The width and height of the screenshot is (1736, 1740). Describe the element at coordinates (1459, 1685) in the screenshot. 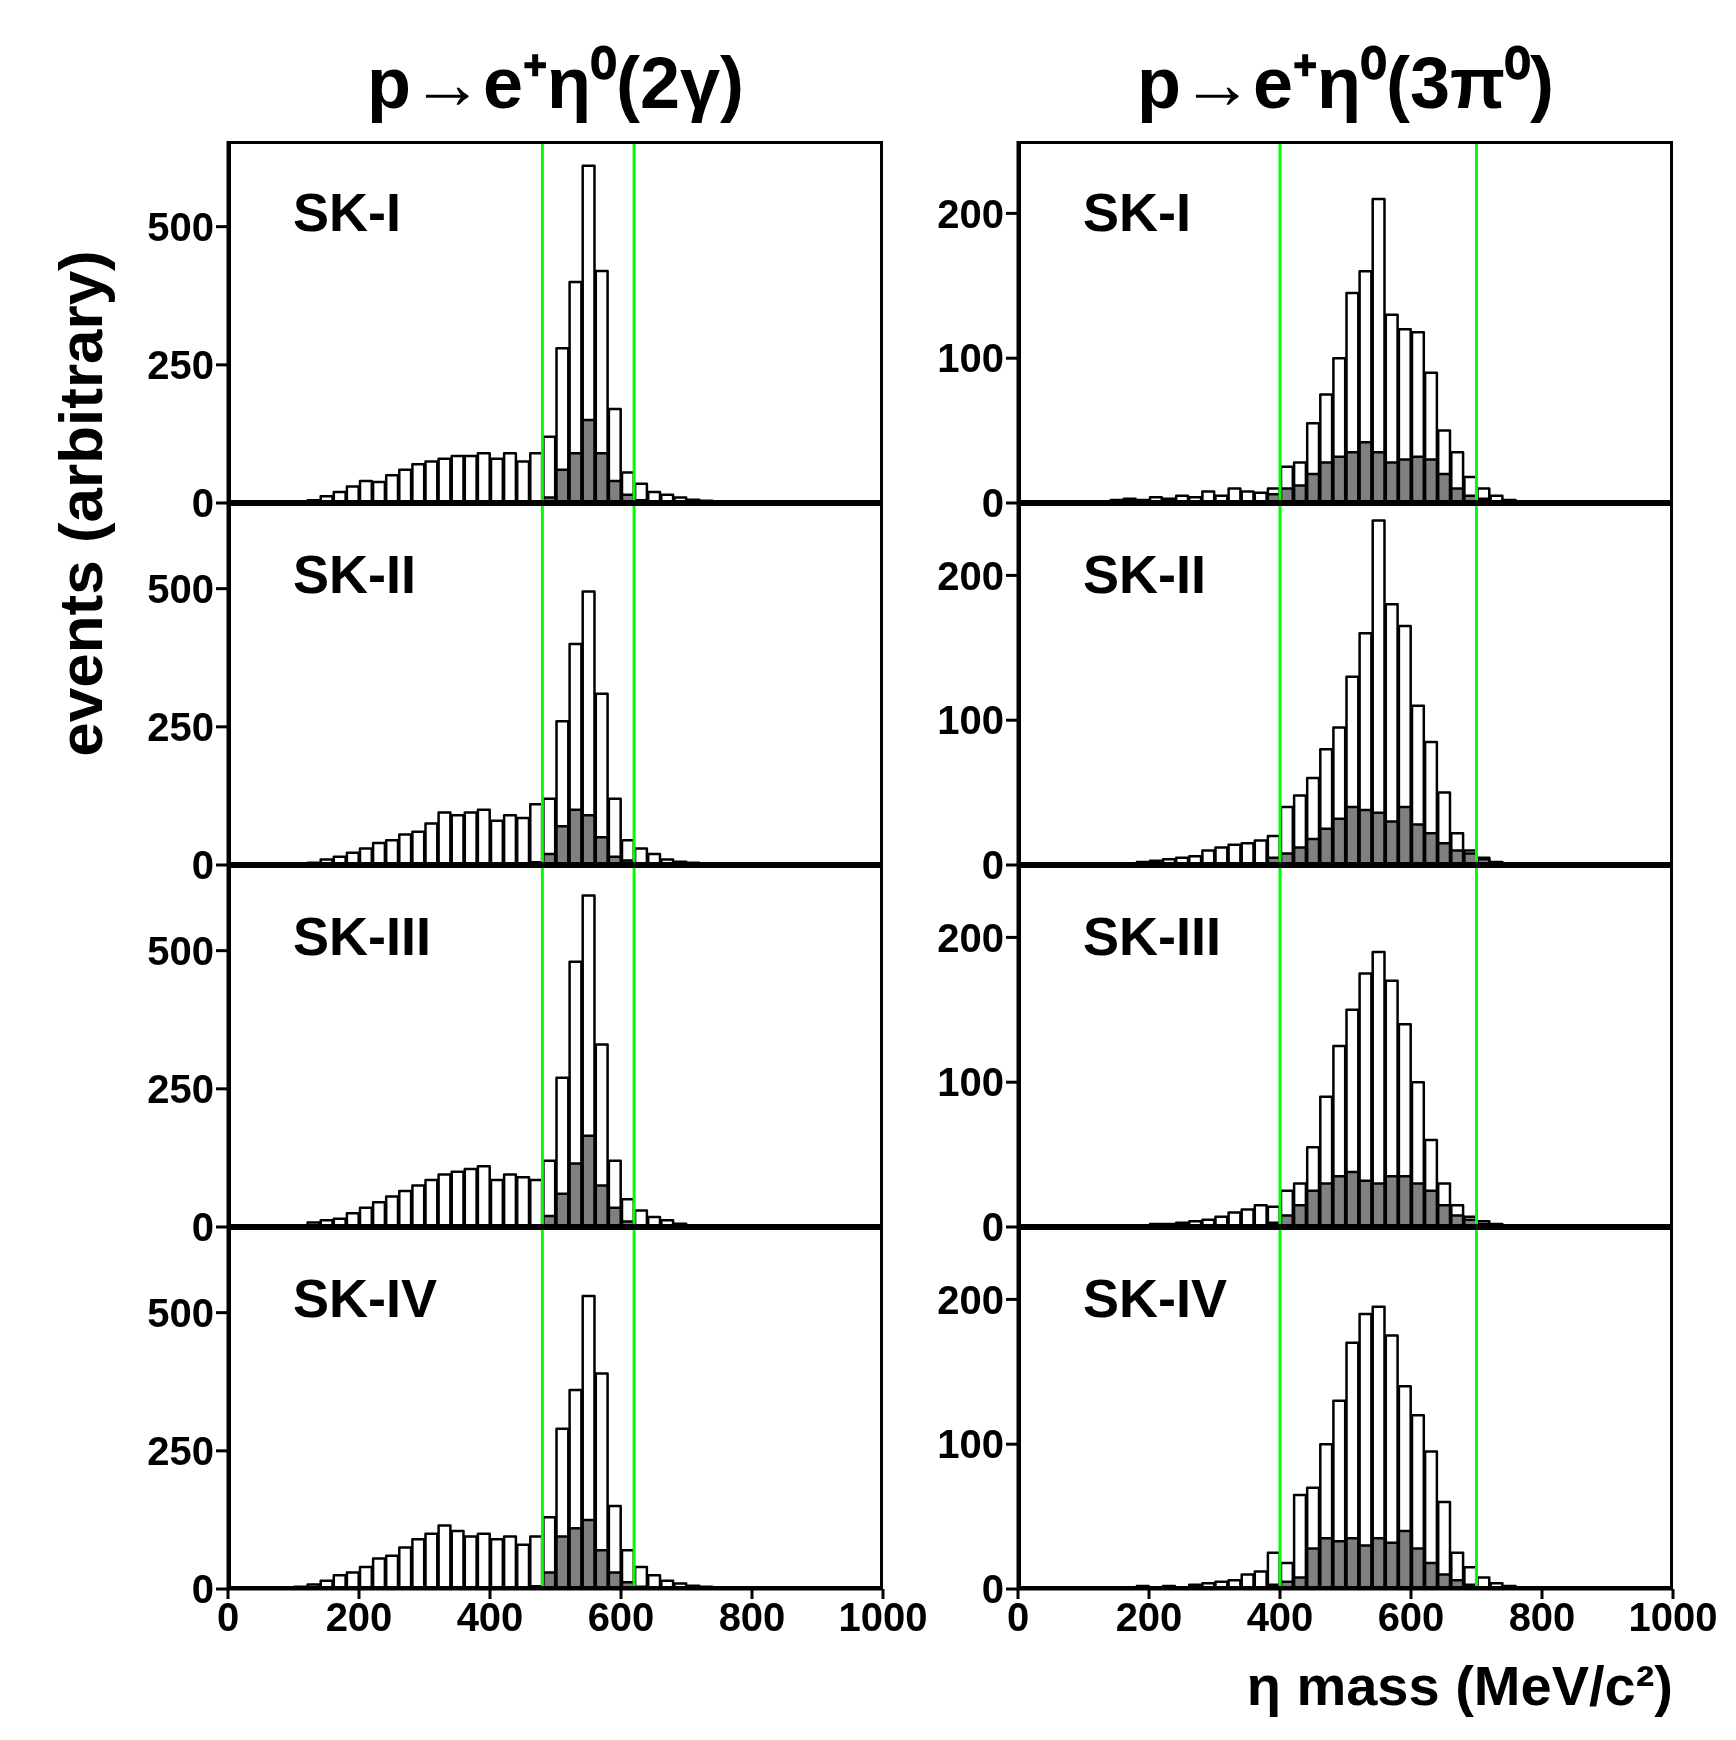

I see `x-axis-title: η mass (MeV/c²)` at that location.